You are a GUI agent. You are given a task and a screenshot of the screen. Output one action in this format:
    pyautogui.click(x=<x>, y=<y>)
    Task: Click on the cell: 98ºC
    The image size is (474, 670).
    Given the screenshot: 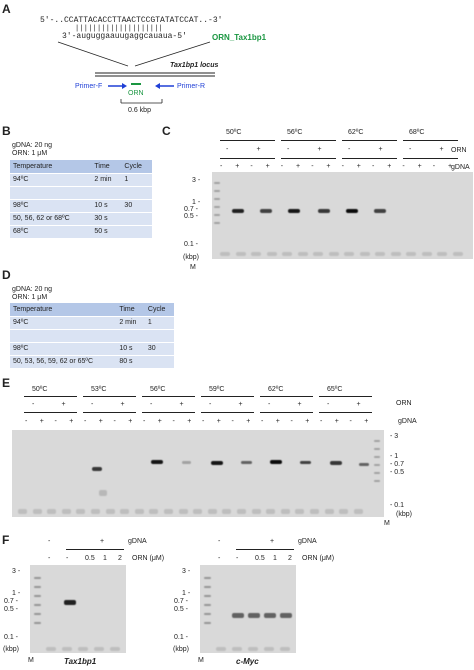 What is the action you would take?
    pyautogui.click(x=63, y=349)
    